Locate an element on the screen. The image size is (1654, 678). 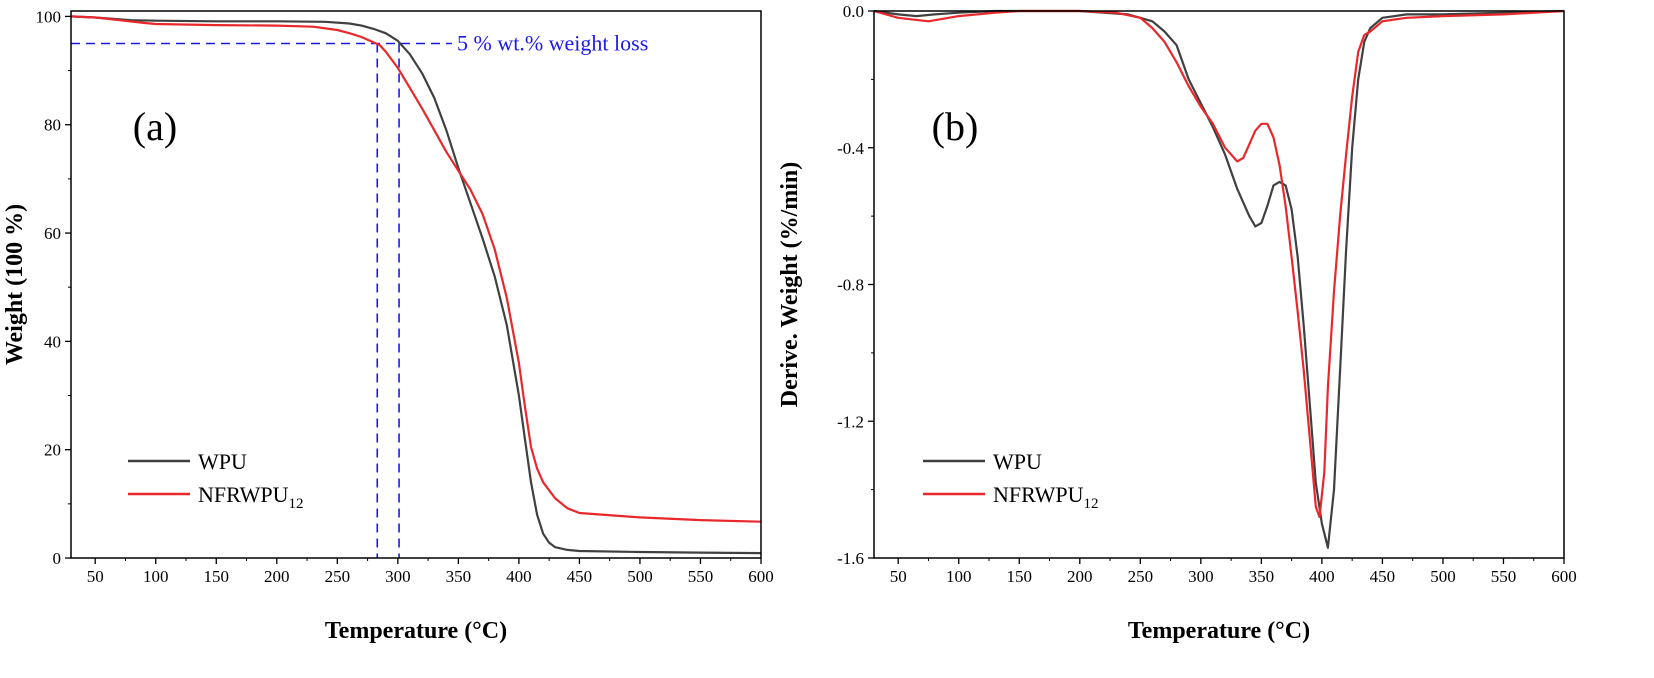
y-tick-label: 40 is located at coordinates (52, 341).